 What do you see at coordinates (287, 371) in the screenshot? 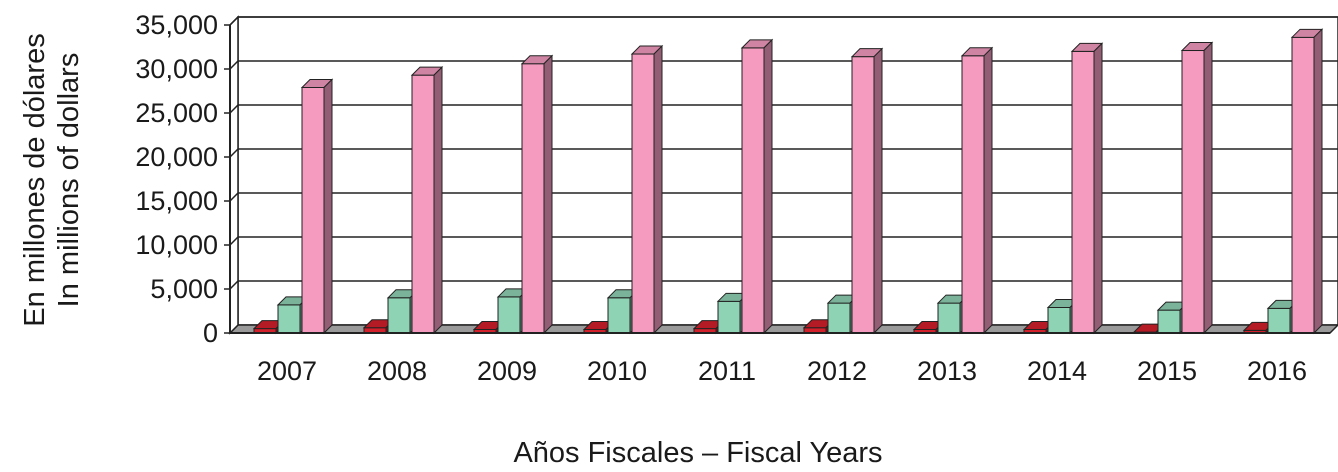
I see `x-tick-label: 2007` at bounding box center [287, 371].